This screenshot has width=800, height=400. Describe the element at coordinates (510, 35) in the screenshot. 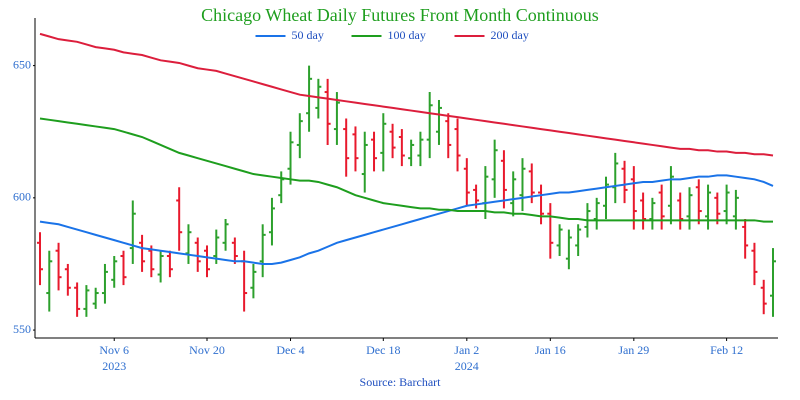

I see `legend-label: 200 day` at that location.